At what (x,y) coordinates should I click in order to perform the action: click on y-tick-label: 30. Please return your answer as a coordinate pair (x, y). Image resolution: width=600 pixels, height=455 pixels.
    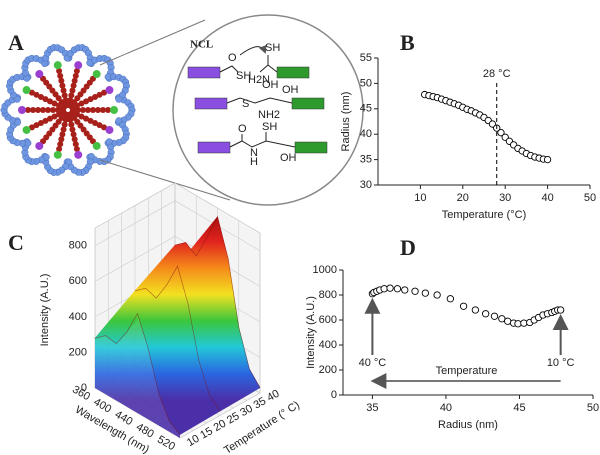
    Looking at the image, I should click on (366, 185).